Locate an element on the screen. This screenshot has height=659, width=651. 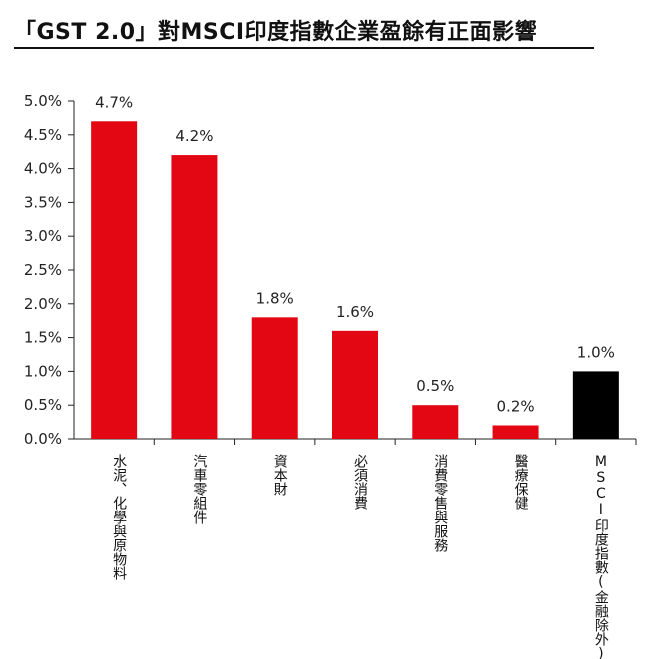
category-label: 消費零售與服務 is located at coordinates (440, 503).